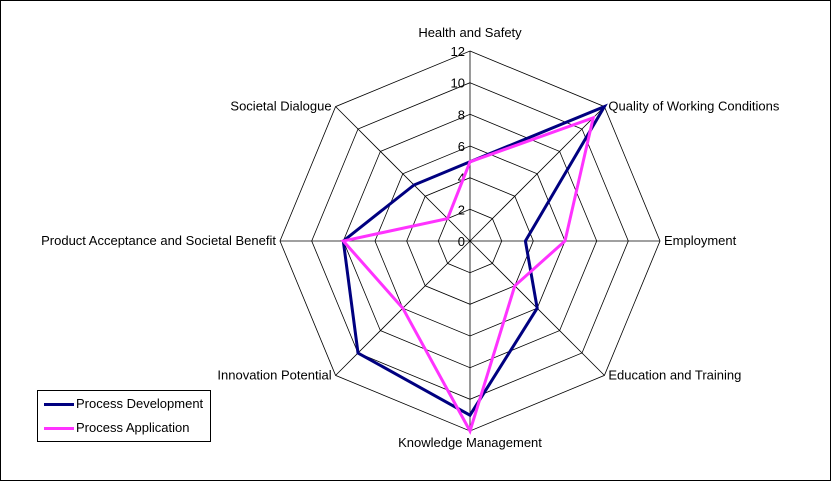 This screenshot has width=831, height=481. Describe the element at coordinates (674, 374) in the screenshot. I see `axis-label-education-and-training: Education and Training` at that location.